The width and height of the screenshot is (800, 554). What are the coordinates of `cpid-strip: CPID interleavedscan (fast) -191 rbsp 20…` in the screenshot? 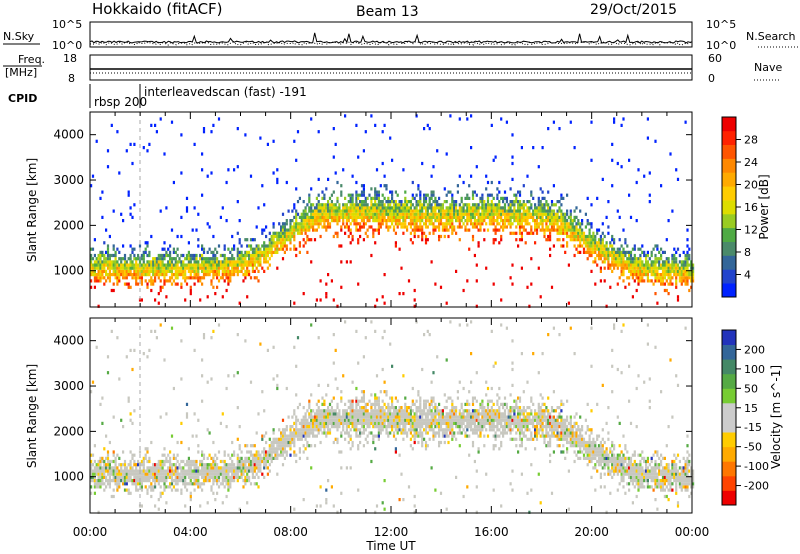 It's located at (157, 96).